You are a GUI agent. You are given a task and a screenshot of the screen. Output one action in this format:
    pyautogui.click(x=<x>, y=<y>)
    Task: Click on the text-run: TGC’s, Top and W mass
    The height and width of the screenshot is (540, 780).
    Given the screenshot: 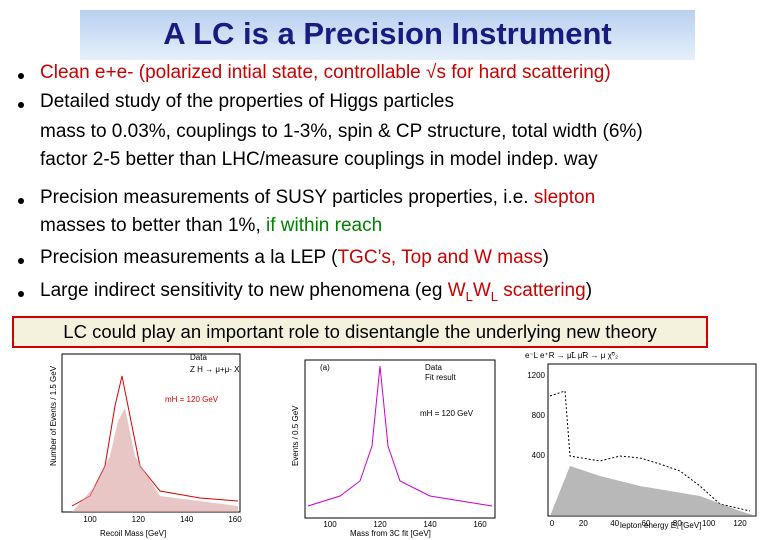 What is the action you would take?
    pyautogui.click(x=440, y=257)
    